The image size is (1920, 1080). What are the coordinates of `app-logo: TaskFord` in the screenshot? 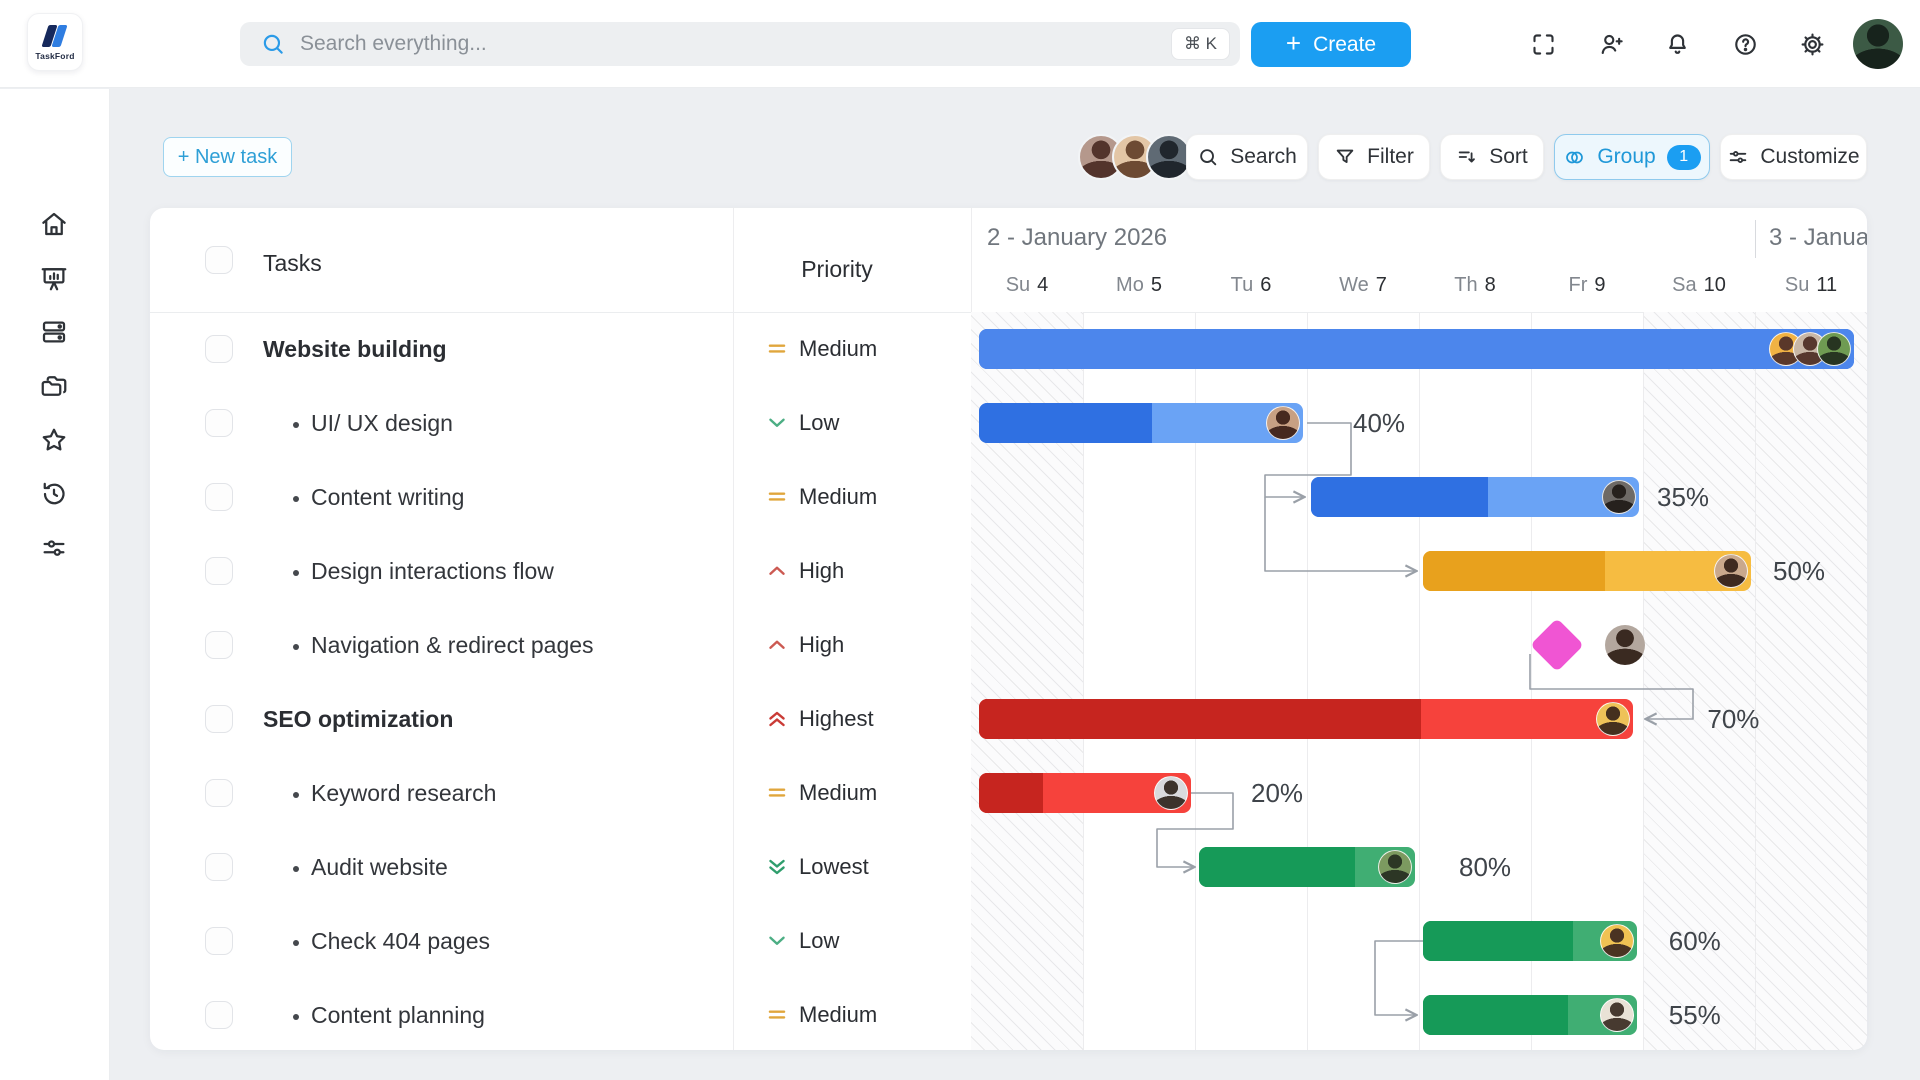 It's located at (55, 42).